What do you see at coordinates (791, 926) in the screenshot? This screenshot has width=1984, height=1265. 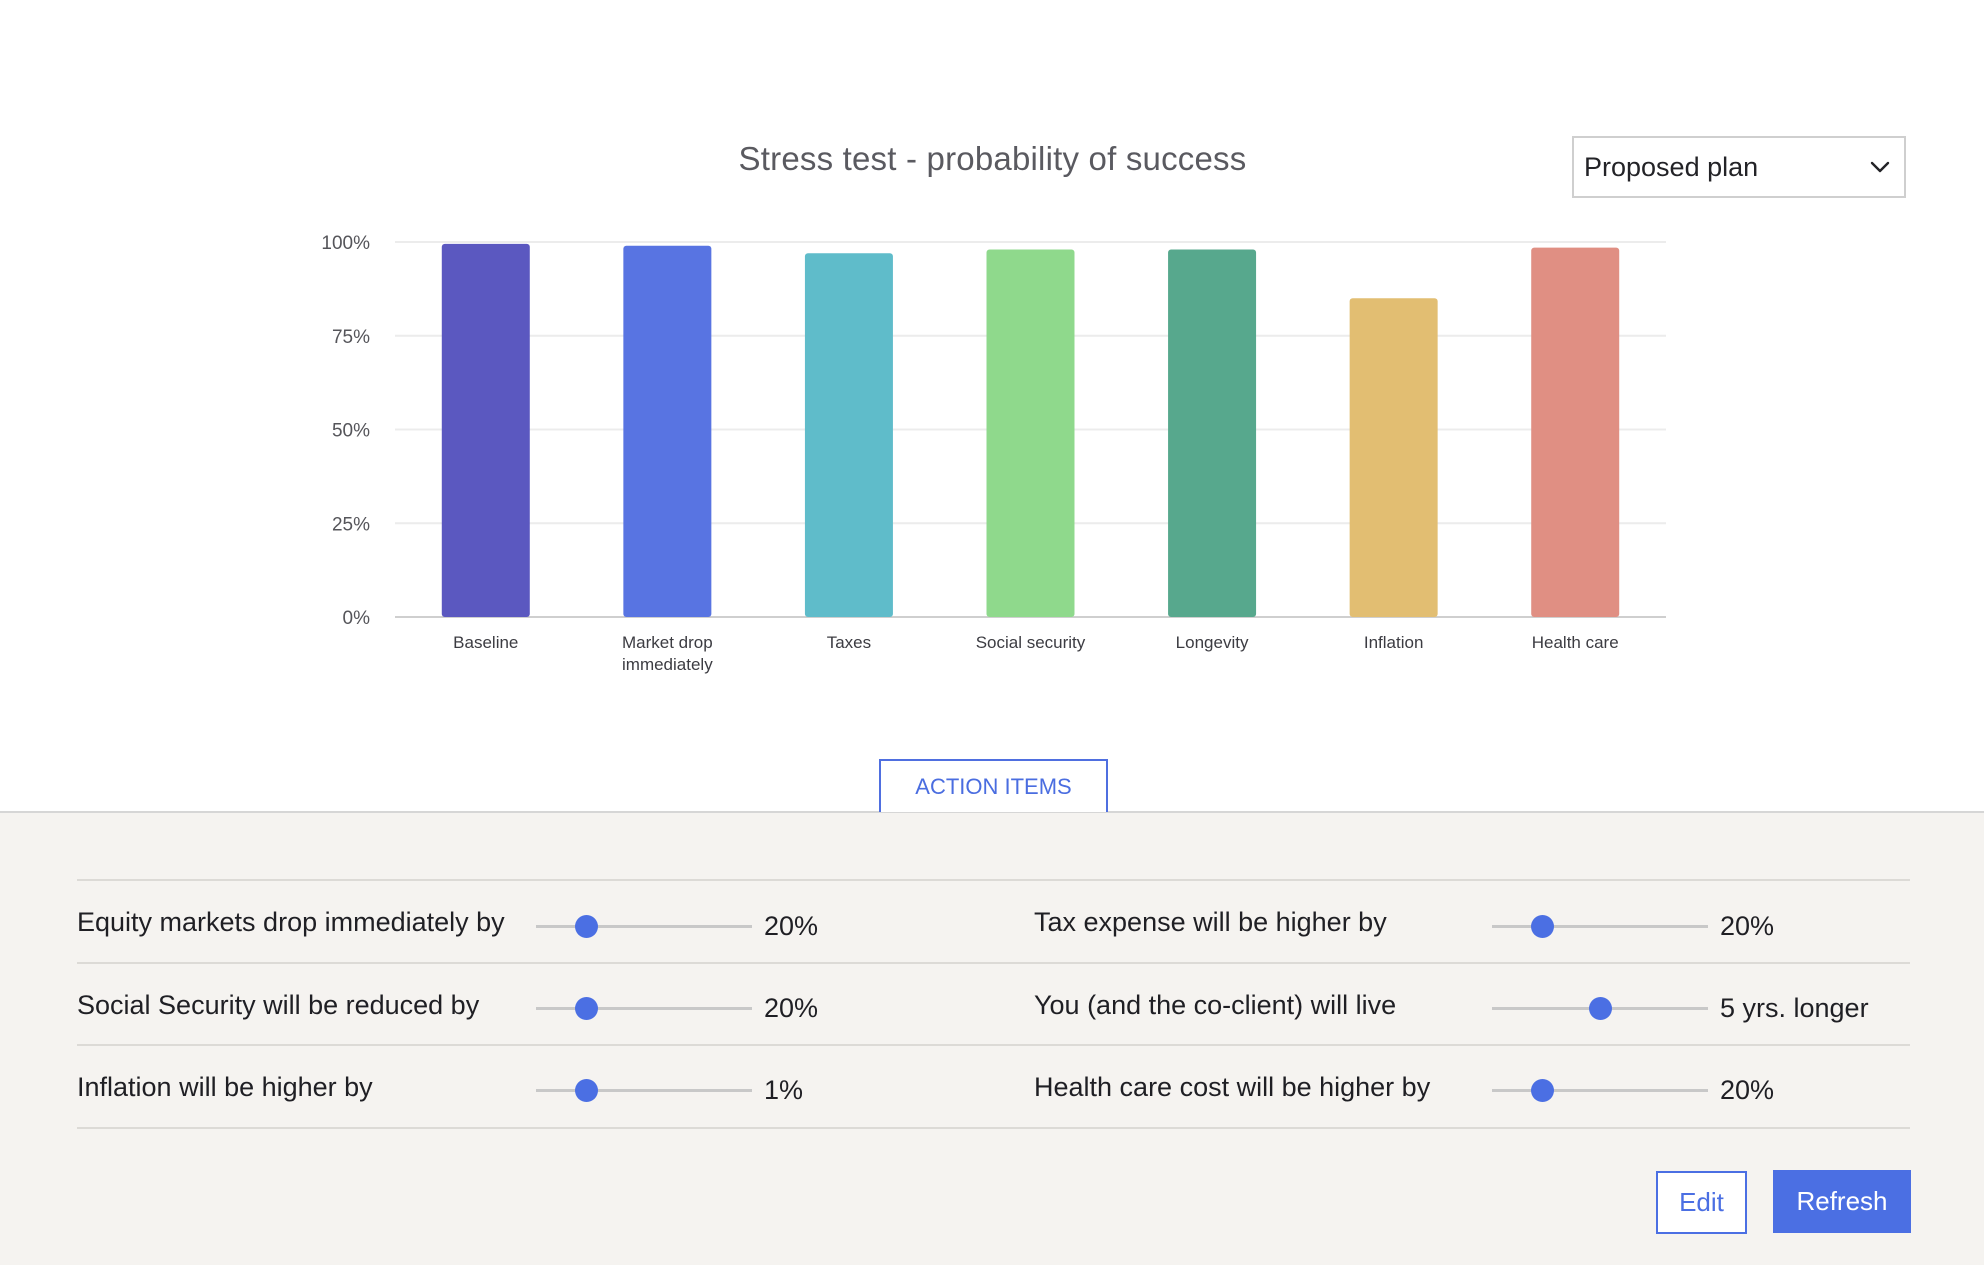 I see `equity-drop-value: 20%` at bounding box center [791, 926].